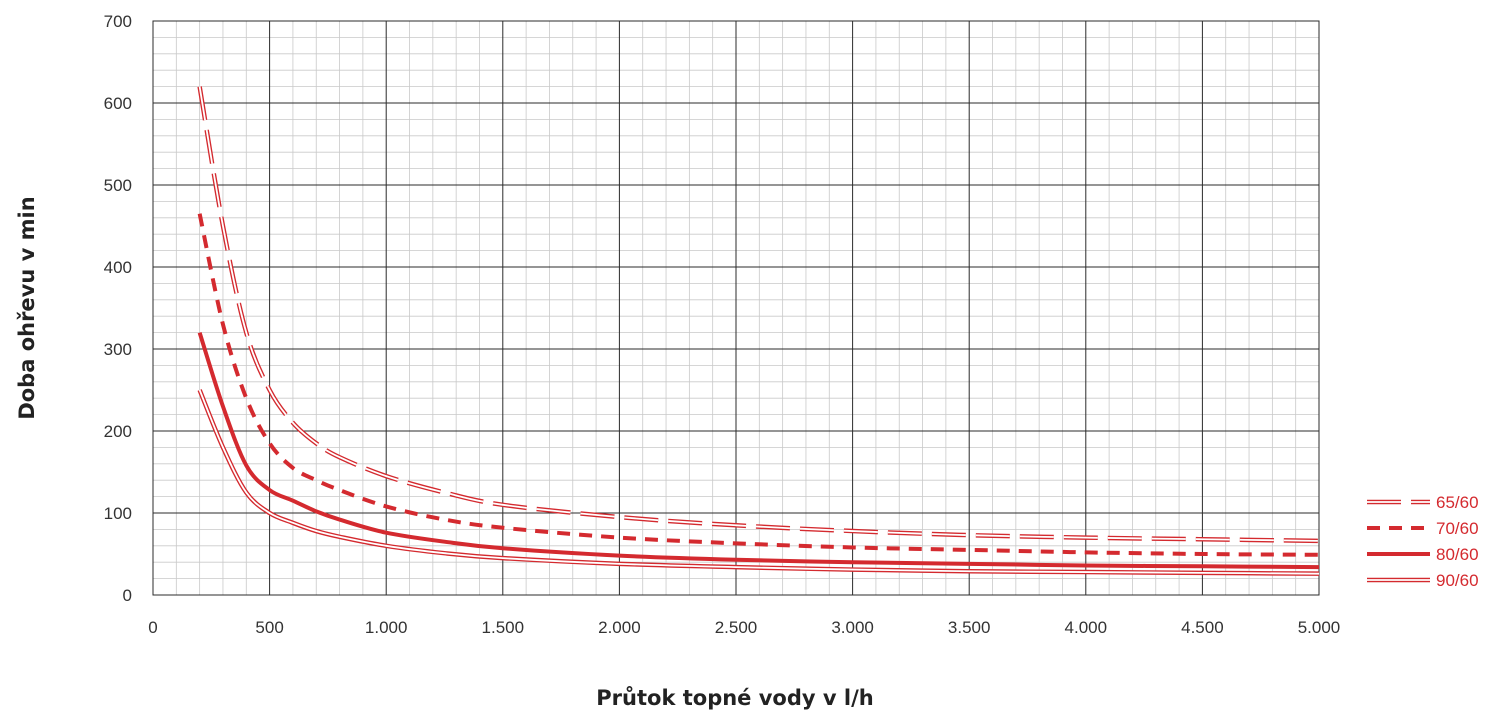  What do you see at coordinates (736, 627) in the screenshot?
I see `x-tick-label: 2.500` at bounding box center [736, 627].